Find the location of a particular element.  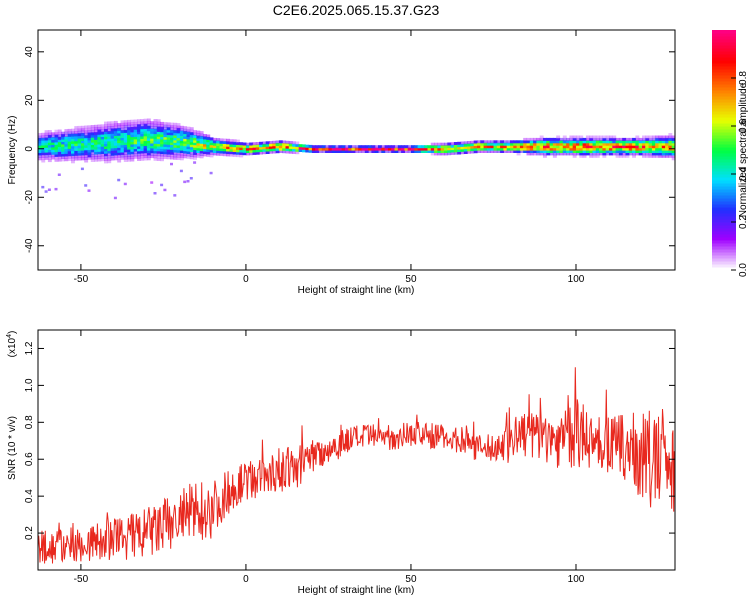

chart-title: C2E6.2025.065.15.37.G23 is located at coordinates (356, 10).